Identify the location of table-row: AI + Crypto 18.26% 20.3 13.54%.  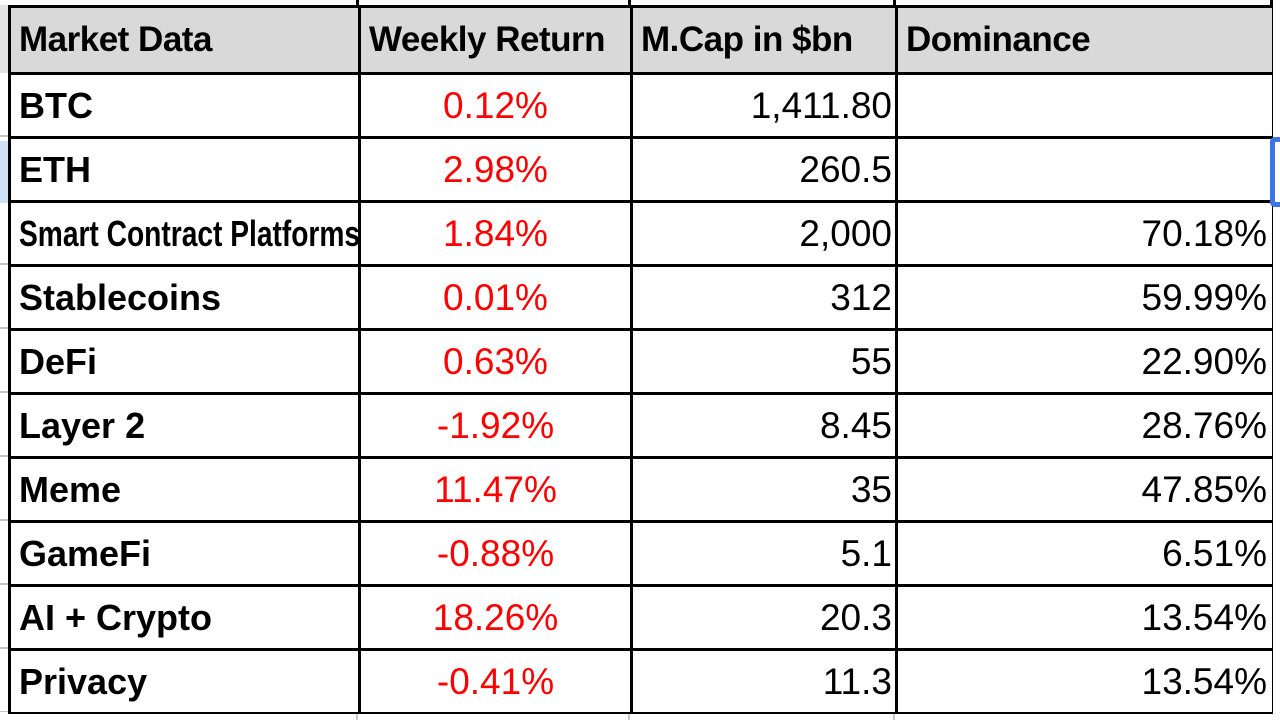
(641, 617).